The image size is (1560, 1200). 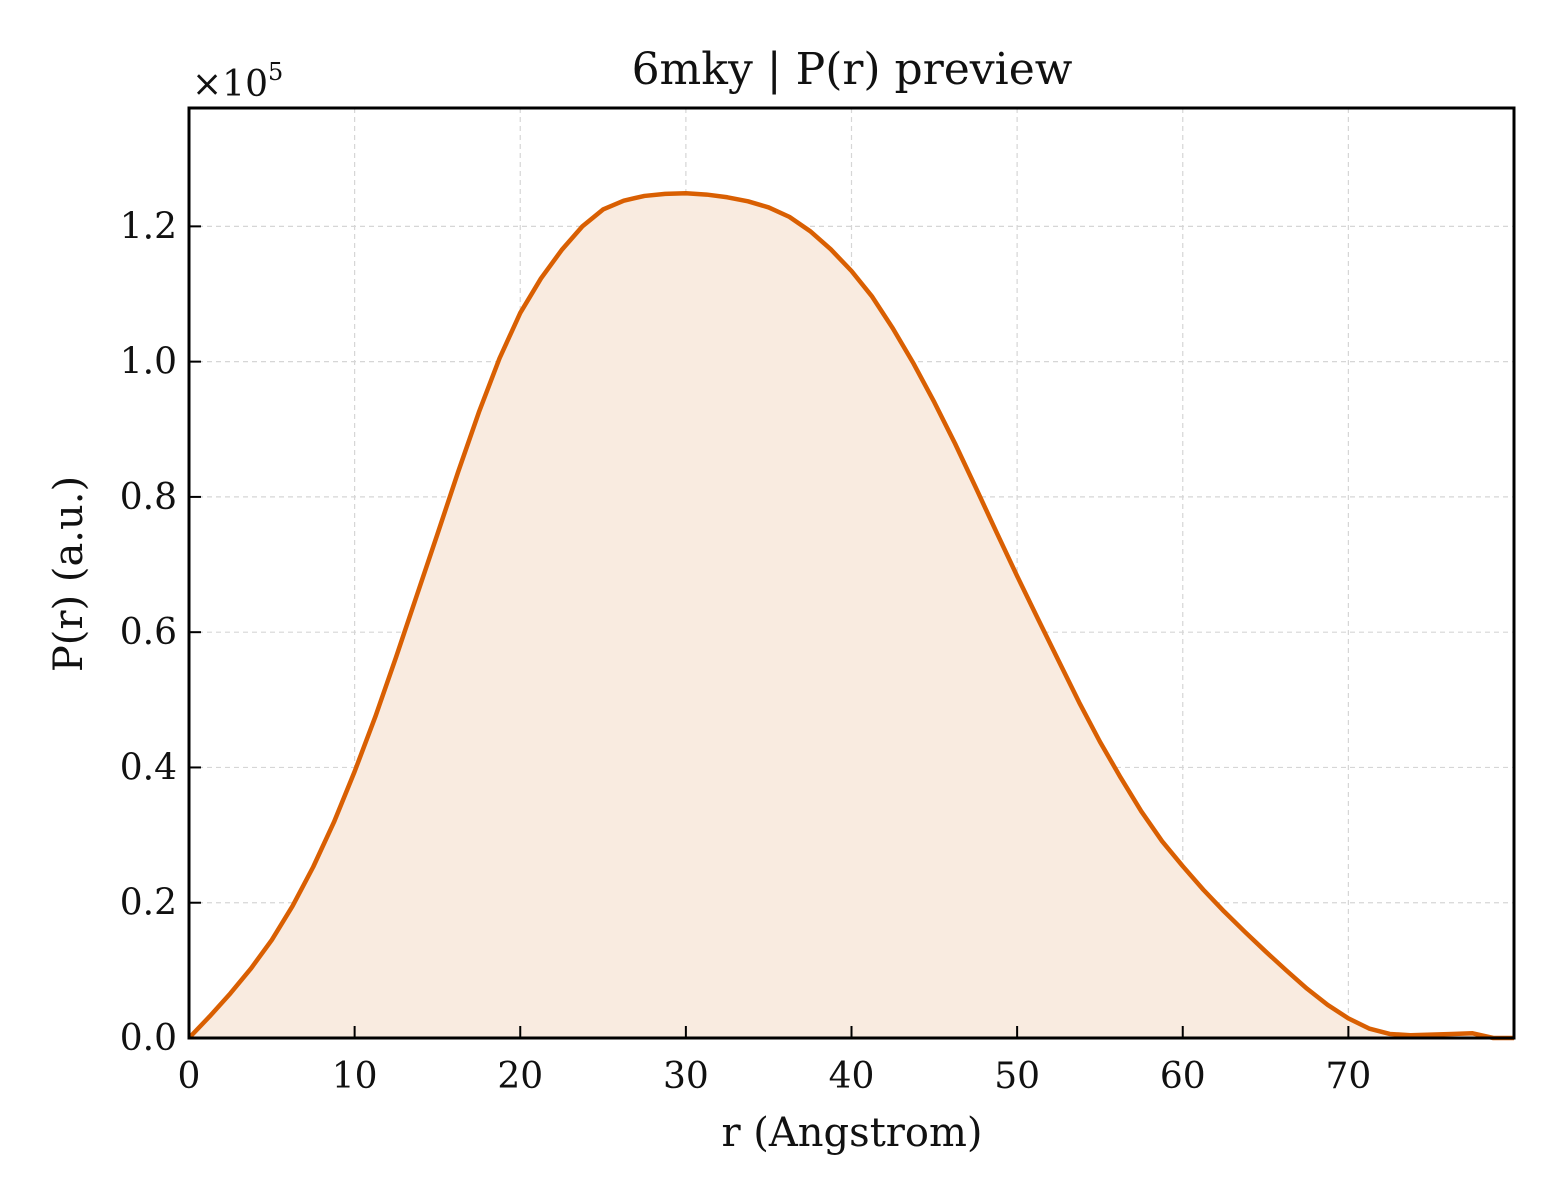 I want to click on y-axis-label: P(r) (a.u.), so click(x=69, y=574).